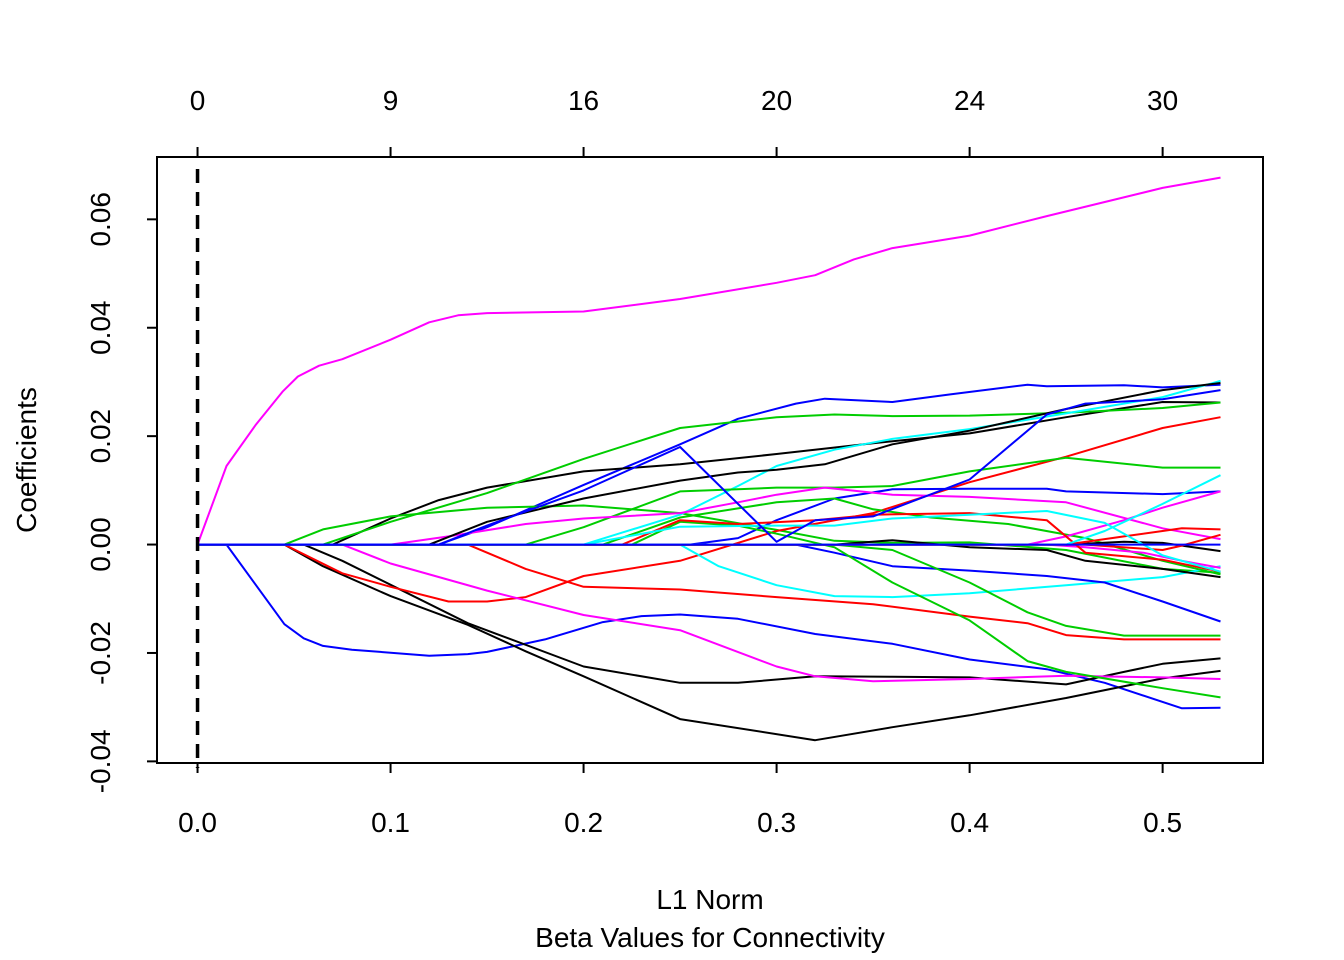  What do you see at coordinates (709, 899) in the screenshot?
I see `x-axis-label: L1 Norm` at bounding box center [709, 899].